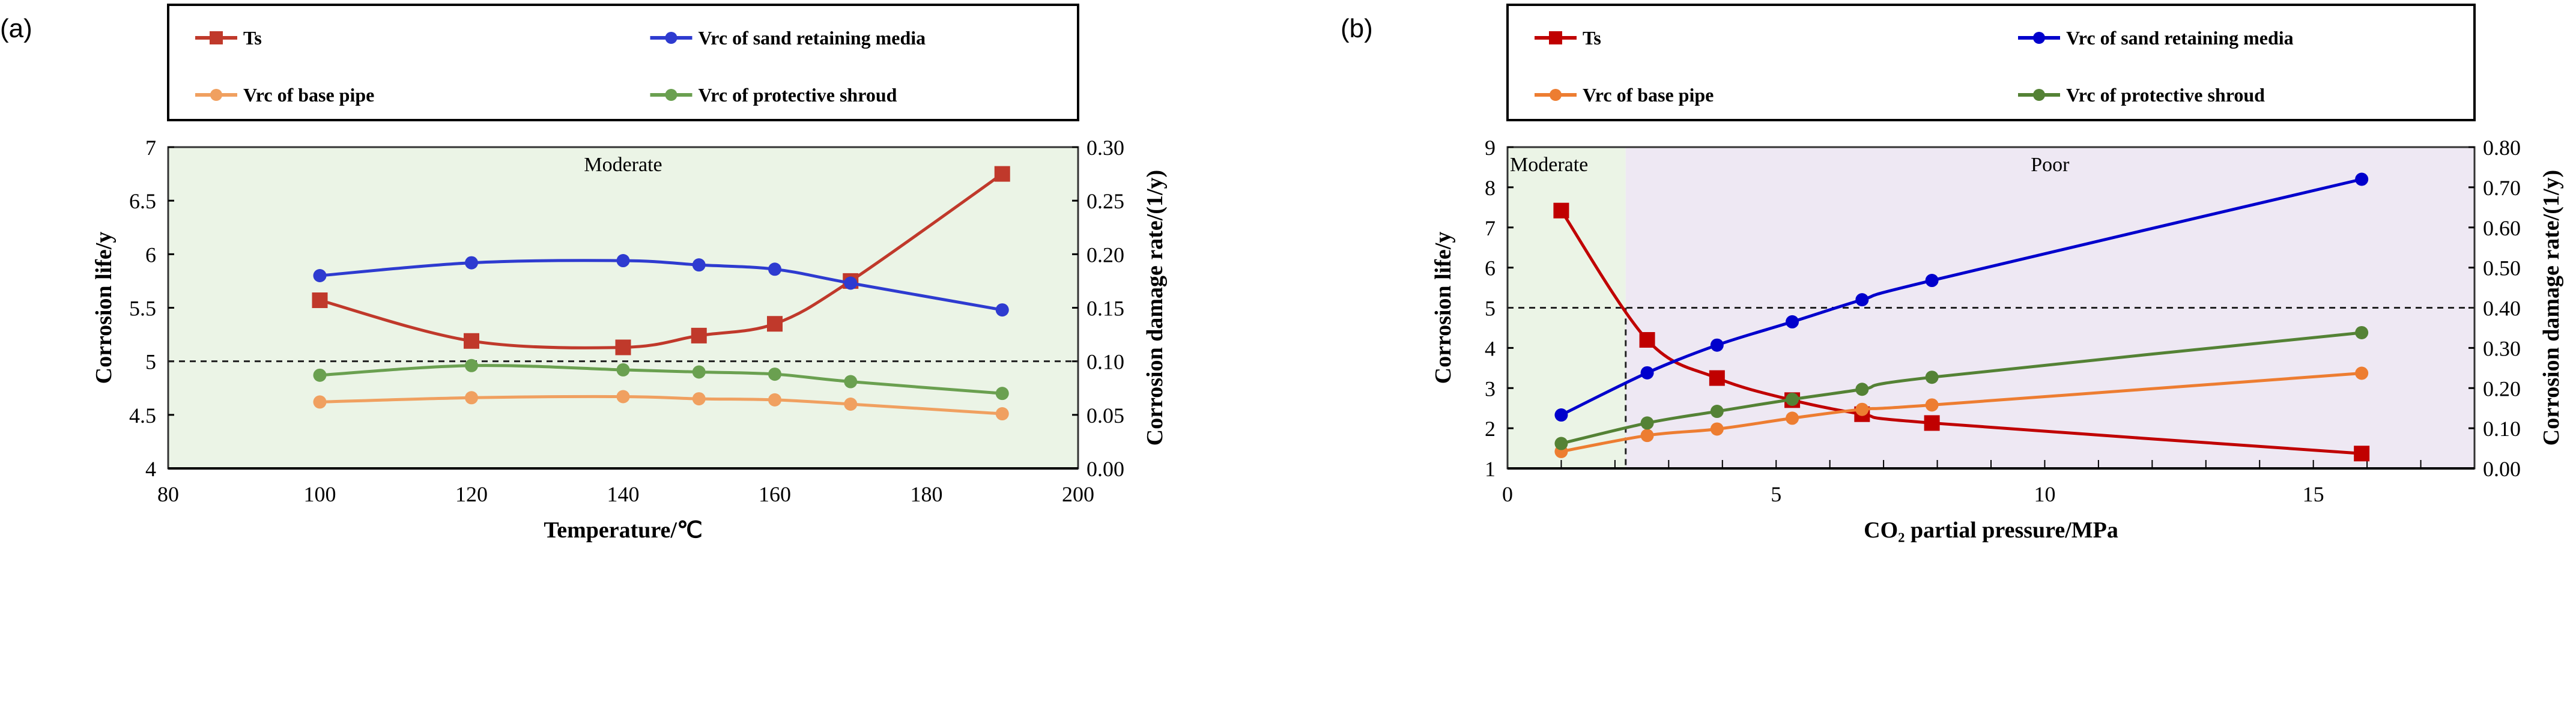  I want to click on x-tick-label: 5, so click(1776, 494).